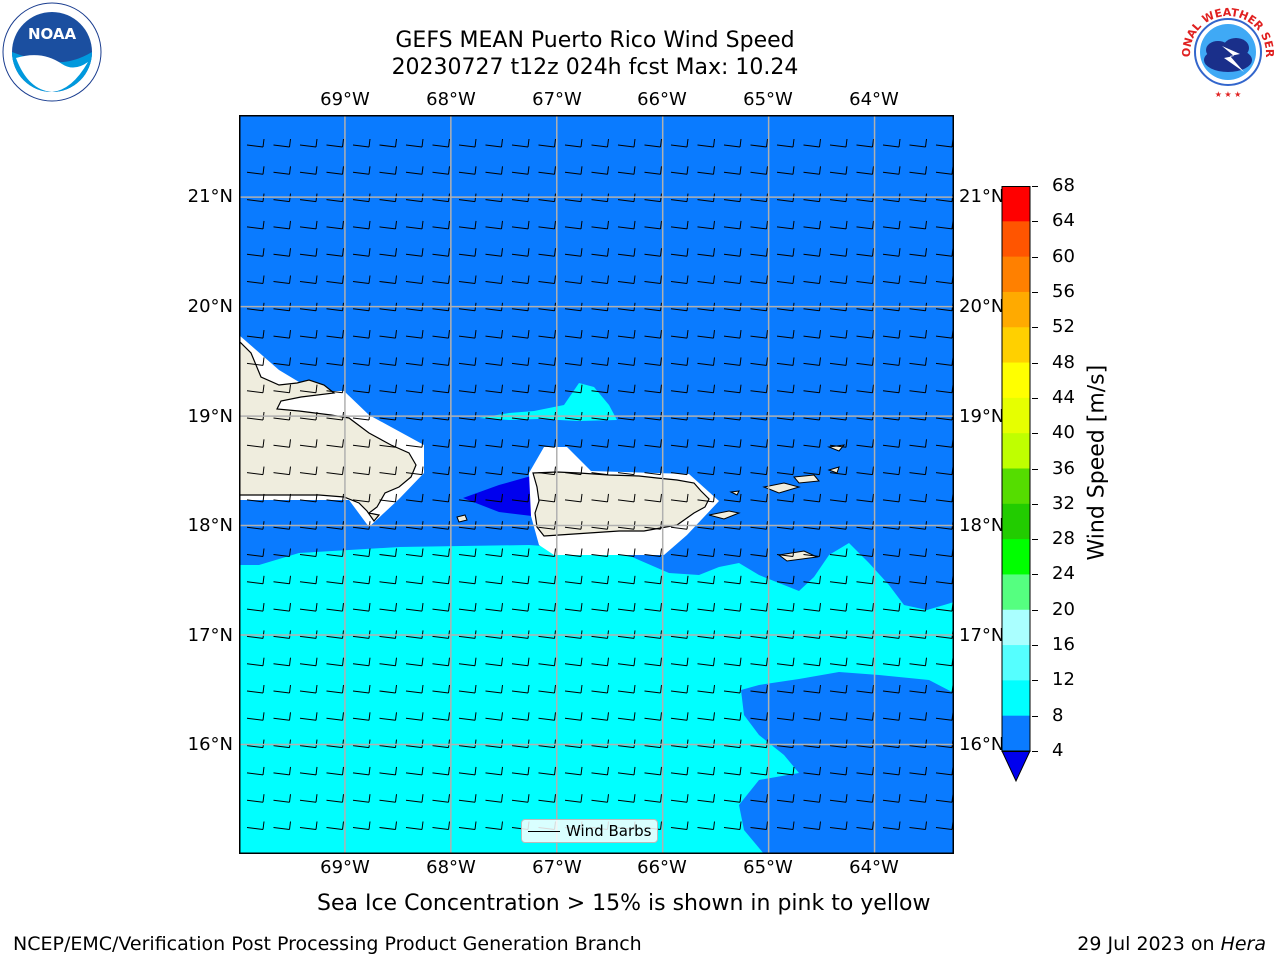 This screenshot has height=960, width=1280. Describe the element at coordinates (210, 525) in the screenshot. I see `lat-tick-left: 18°N` at that location.